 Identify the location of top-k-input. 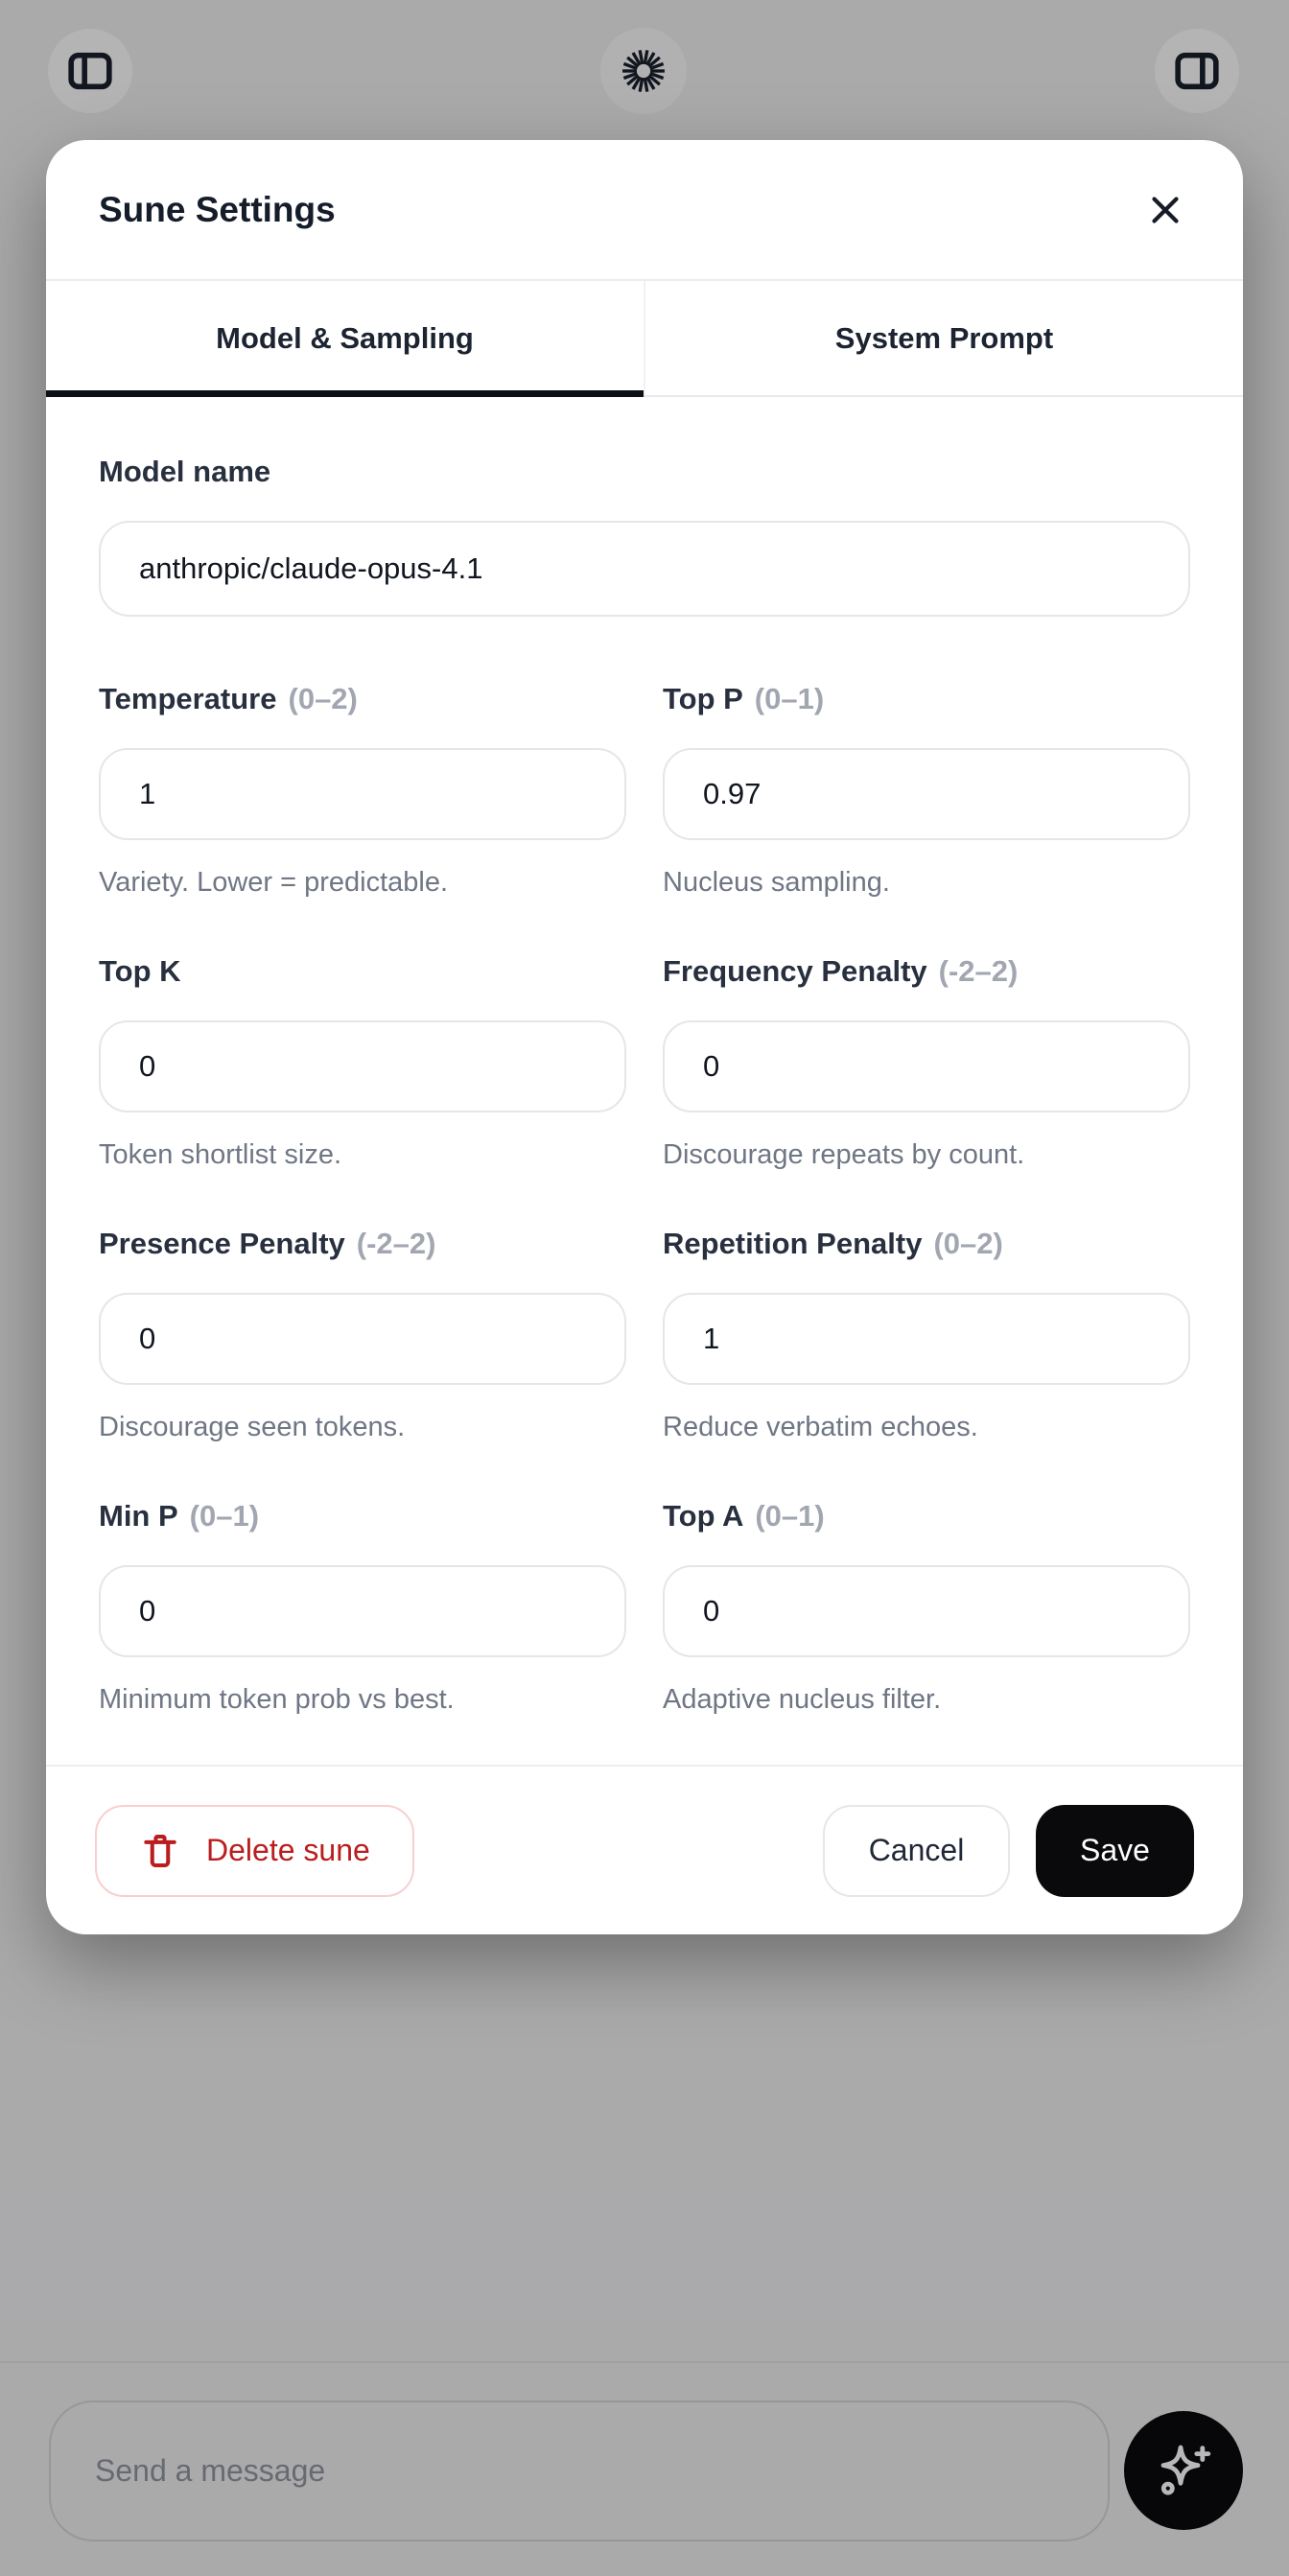
(362, 1066).